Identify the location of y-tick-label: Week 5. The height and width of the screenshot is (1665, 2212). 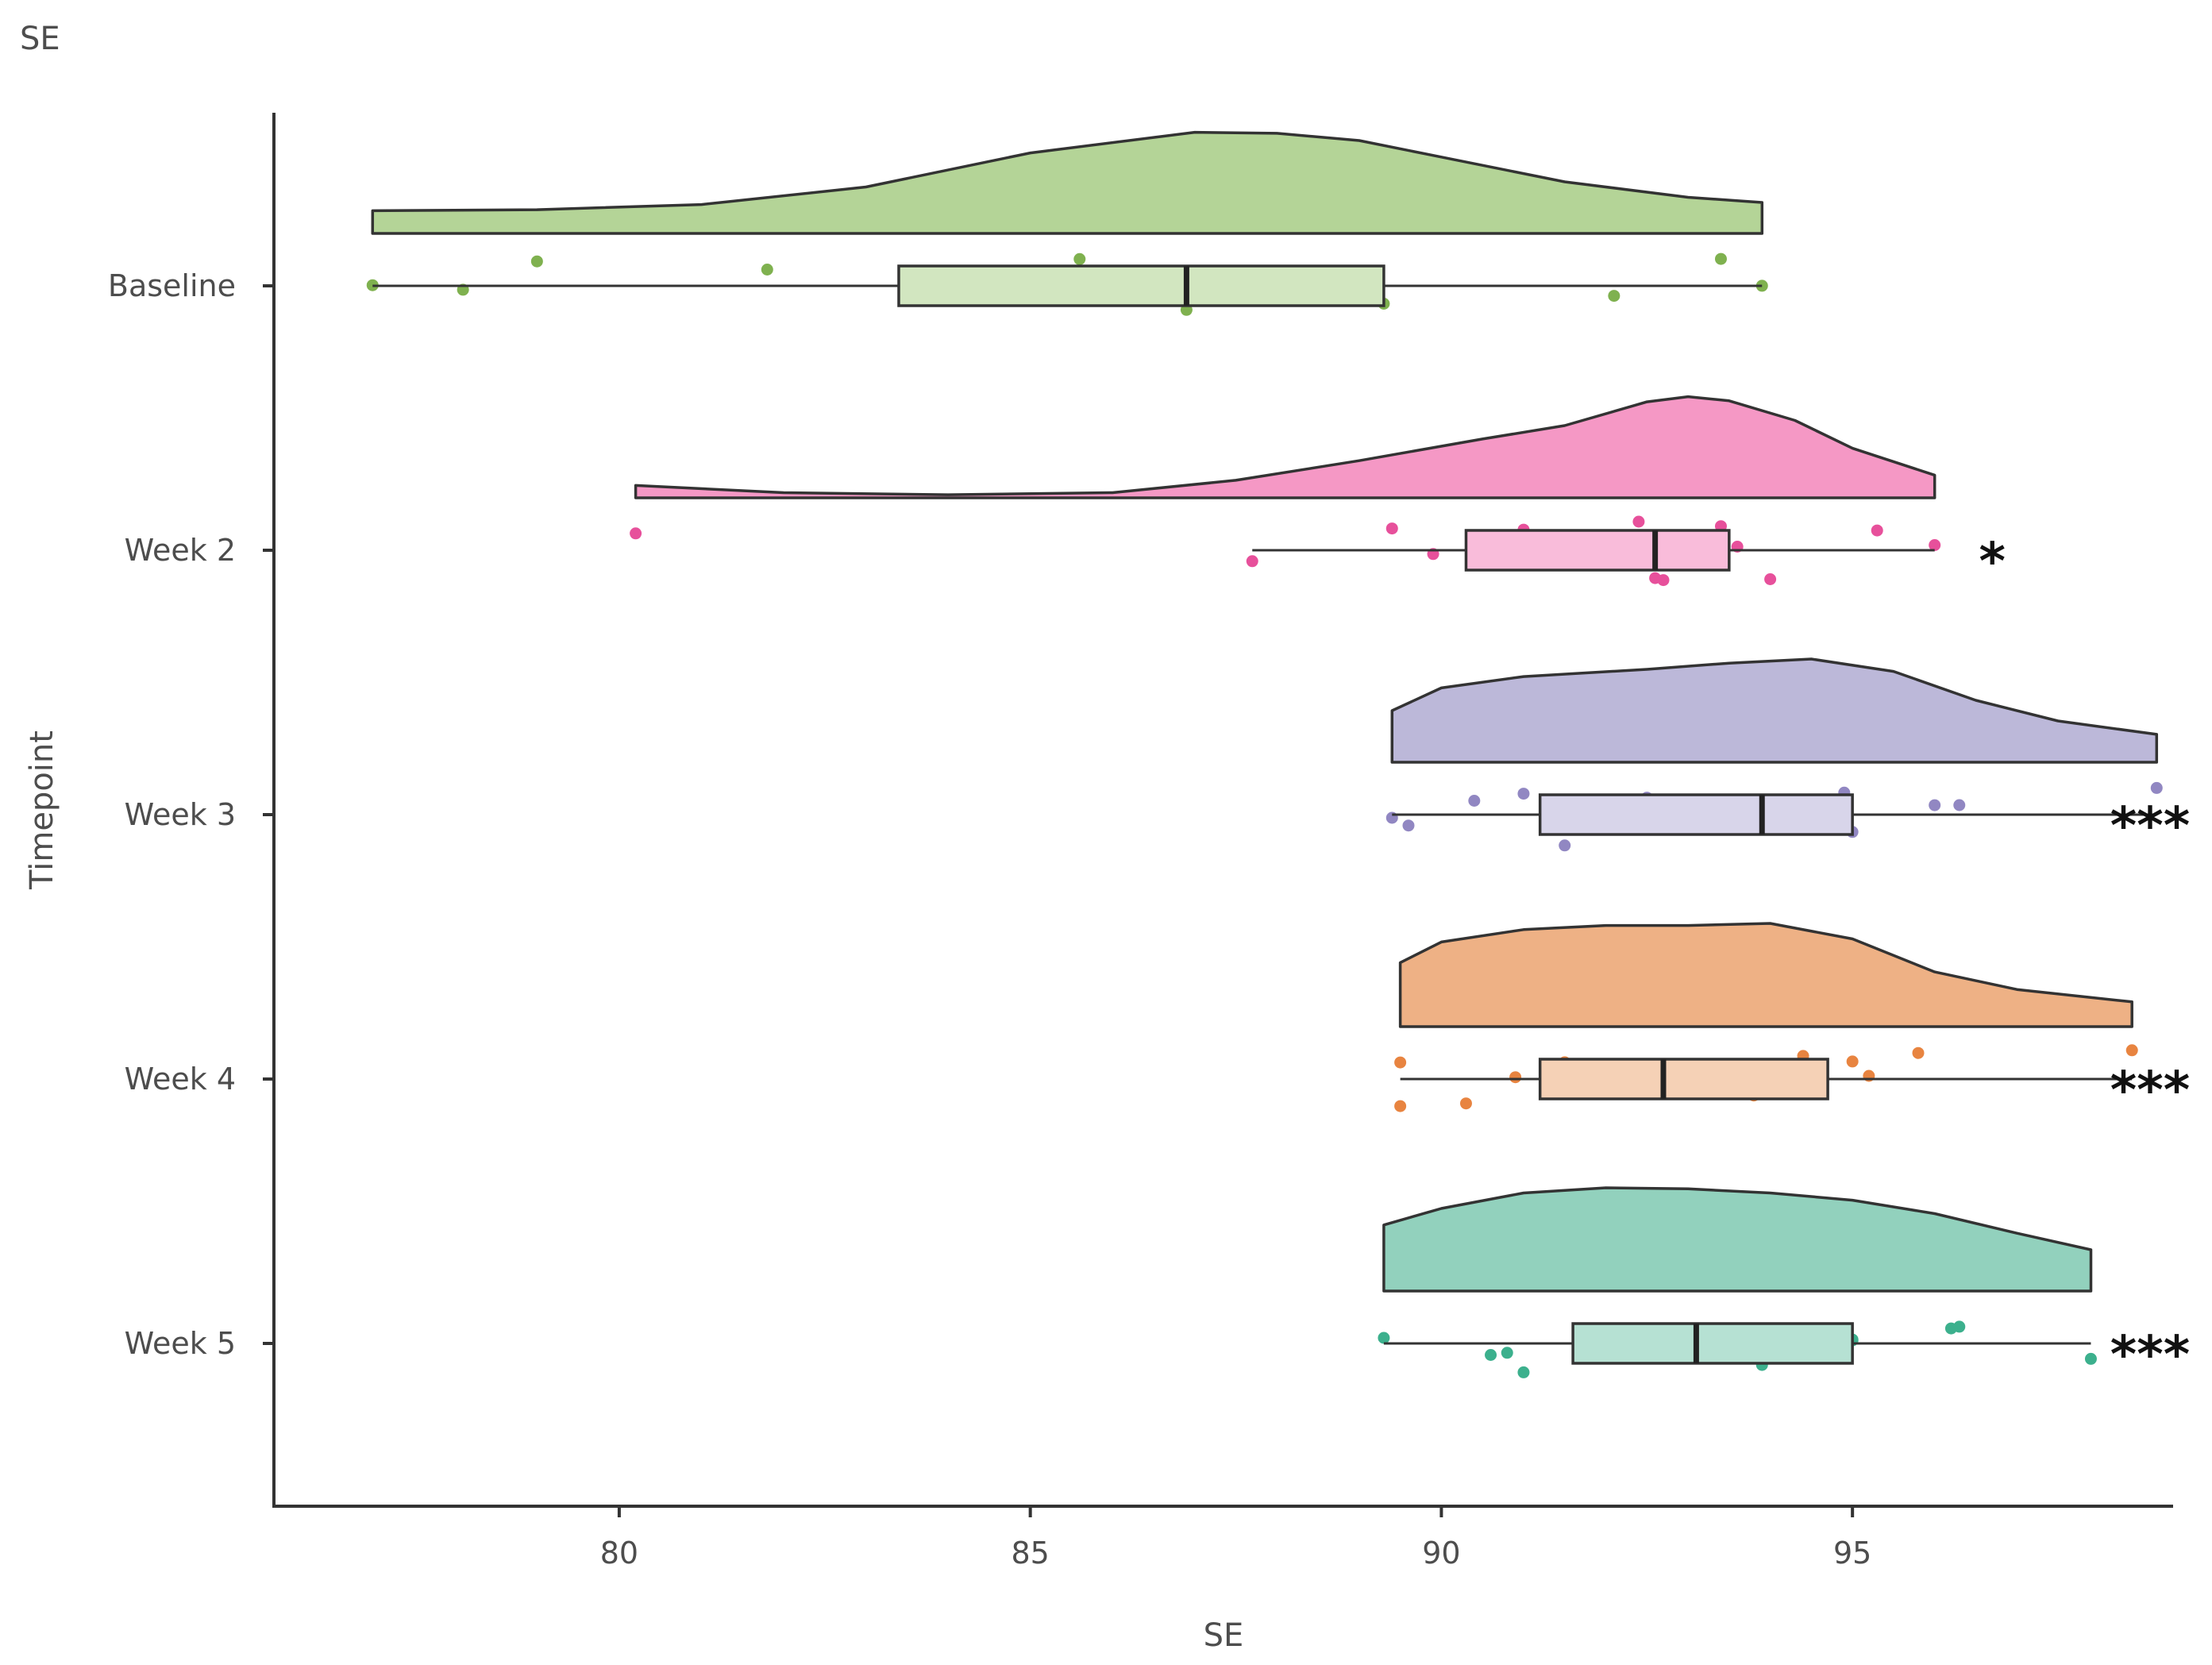
(180, 1343).